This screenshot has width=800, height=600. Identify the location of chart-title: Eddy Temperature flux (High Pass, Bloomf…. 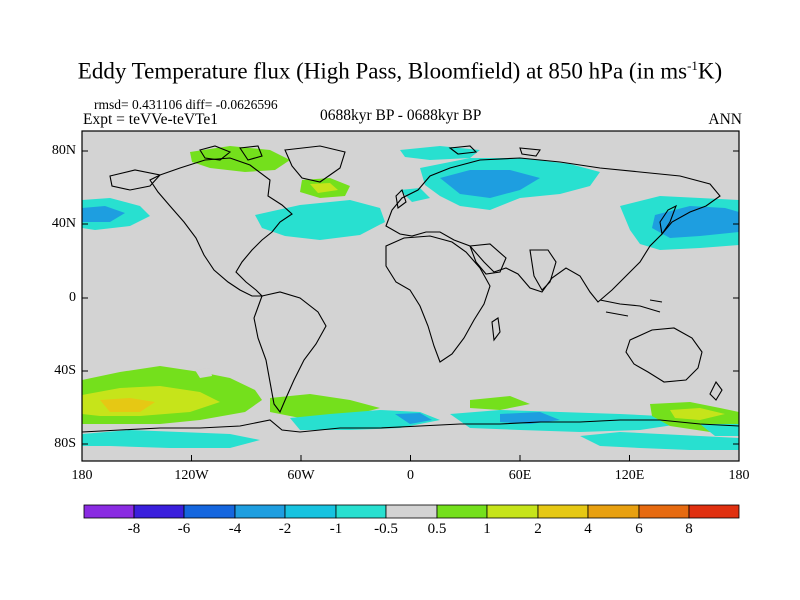
(400, 71).